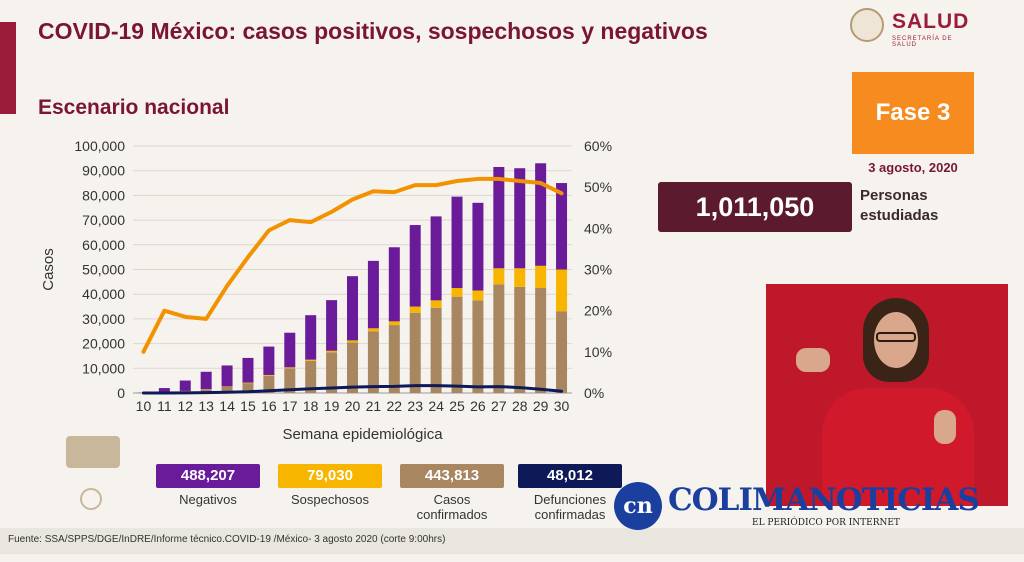 This screenshot has height=562, width=1024. I want to click on legend-defunciones: 48,012 Defunciones confirmadas, so click(570, 493).